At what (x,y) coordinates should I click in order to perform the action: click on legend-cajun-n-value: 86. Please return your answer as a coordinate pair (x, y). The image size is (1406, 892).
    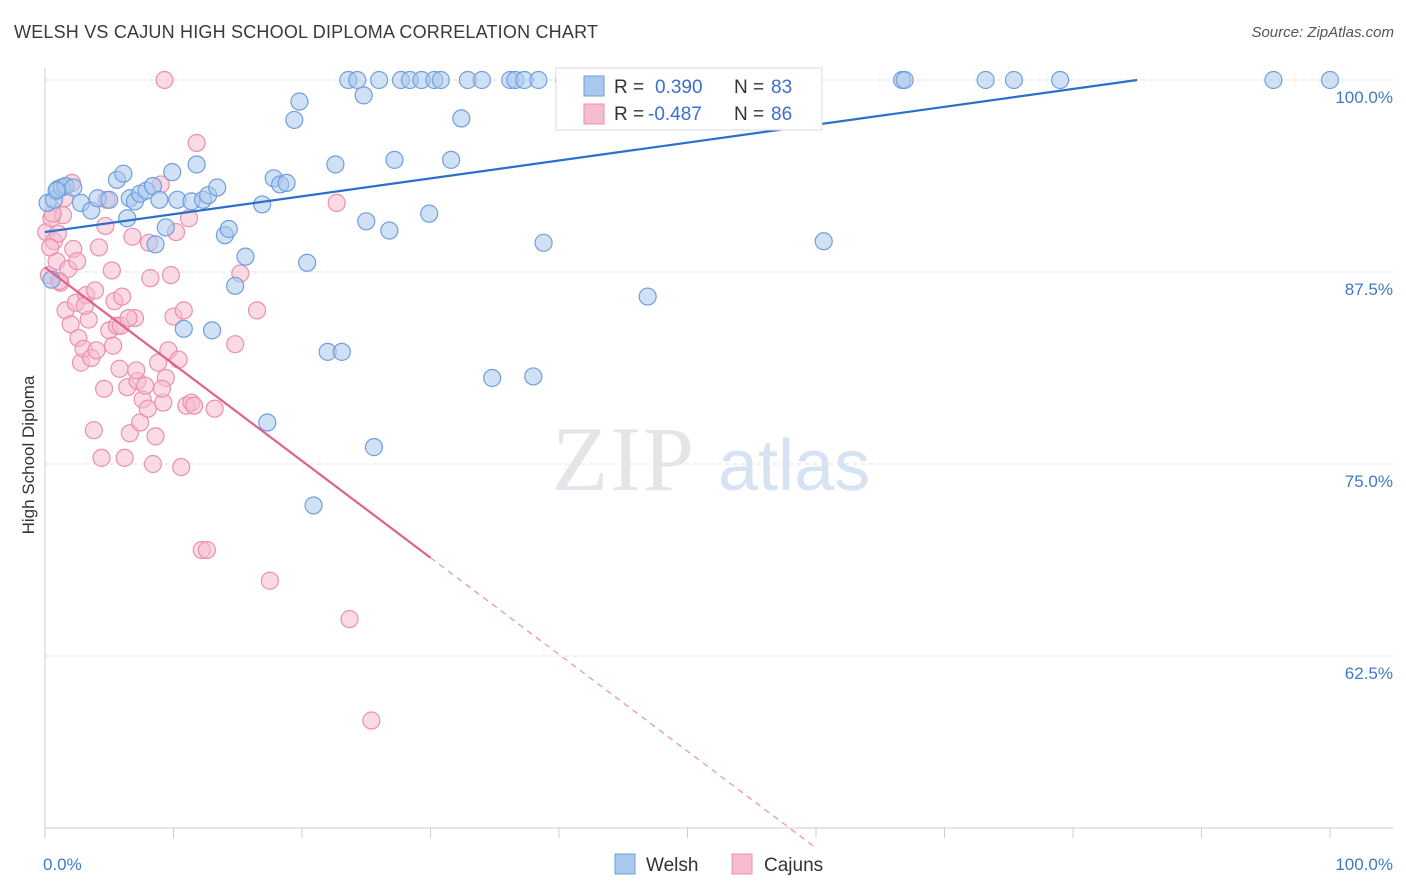
    Looking at the image, I should click on (781, 114).